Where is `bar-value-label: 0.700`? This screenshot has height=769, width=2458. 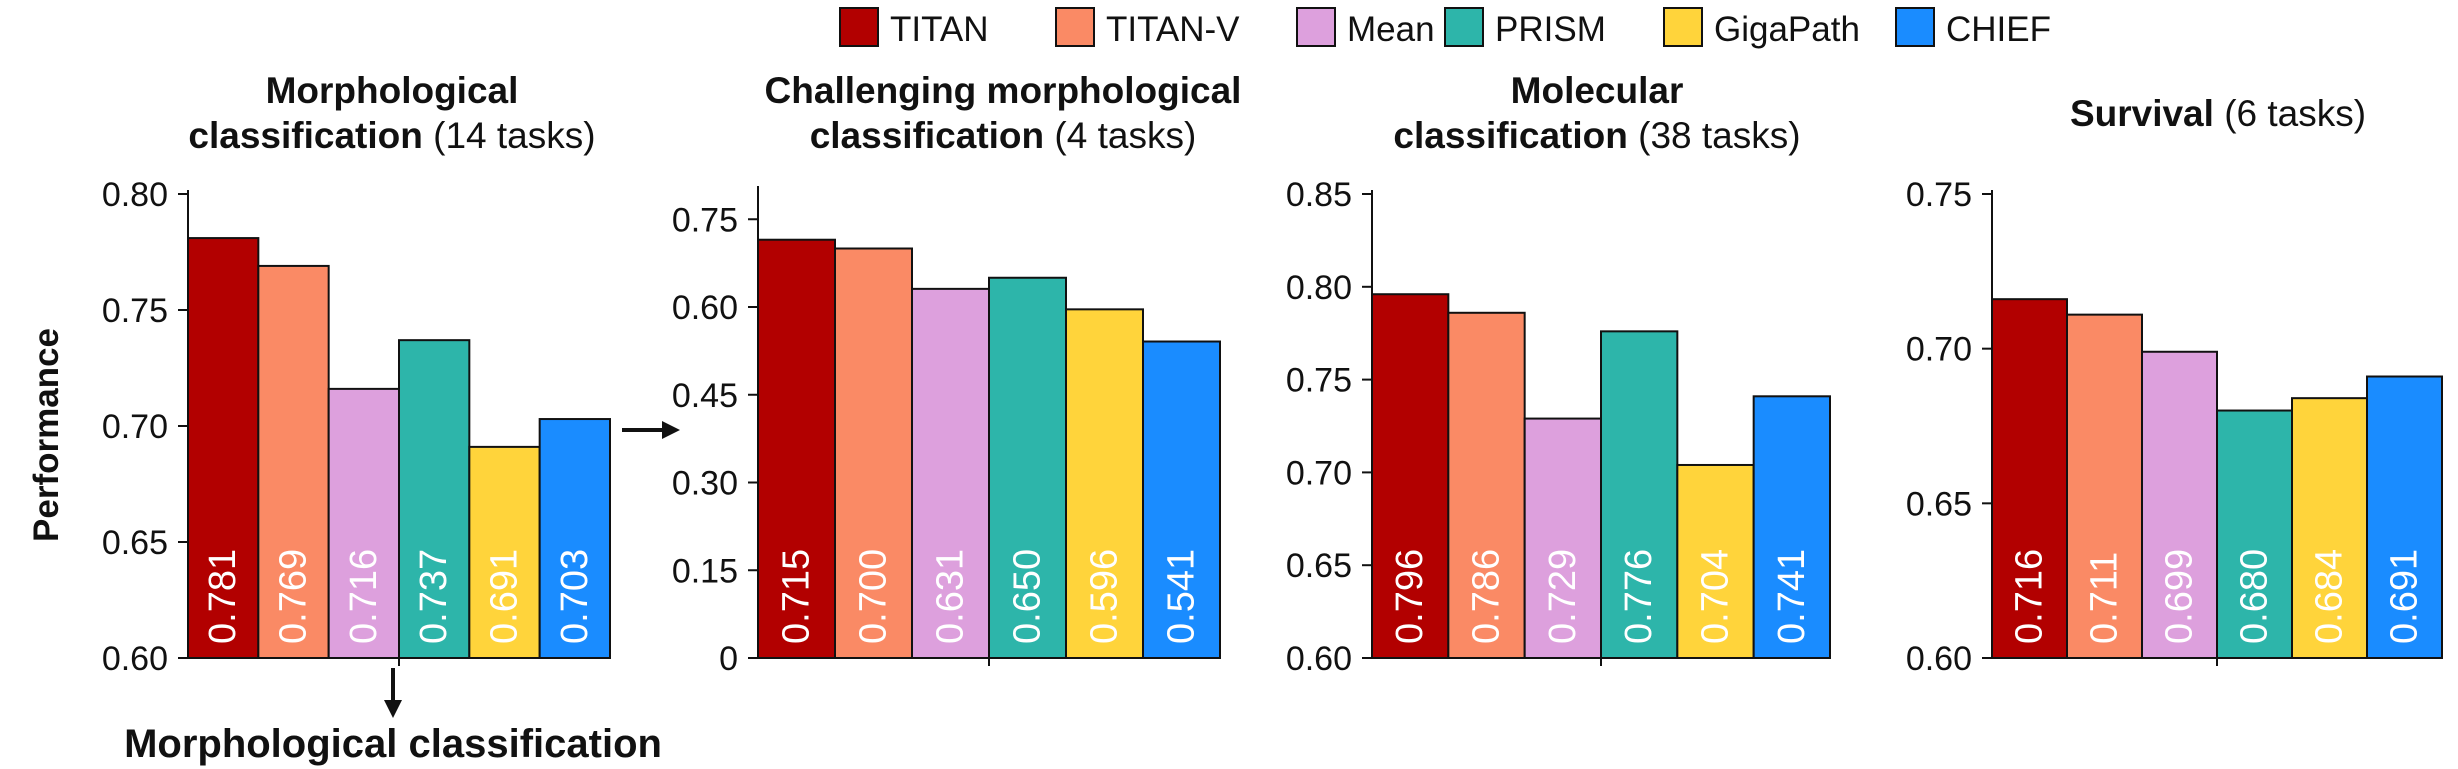
bar-value-label: 0.700 is located at coordinates (874, 596).